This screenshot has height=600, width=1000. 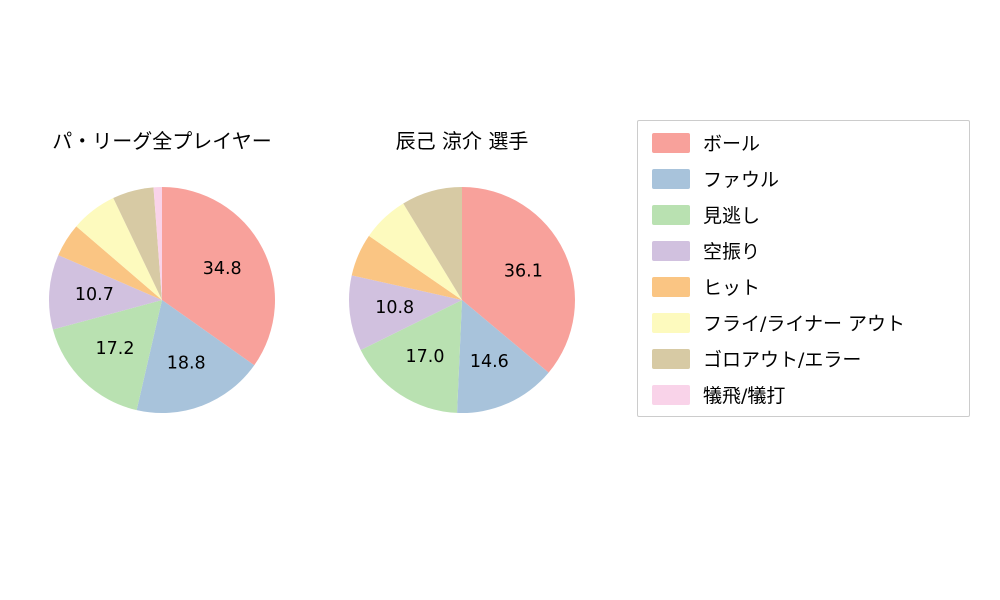 What do you see at coordinates (741, 180) in the screenshot?
I see `legend-label-foul: ファウル` at bounding box center [741, 180].